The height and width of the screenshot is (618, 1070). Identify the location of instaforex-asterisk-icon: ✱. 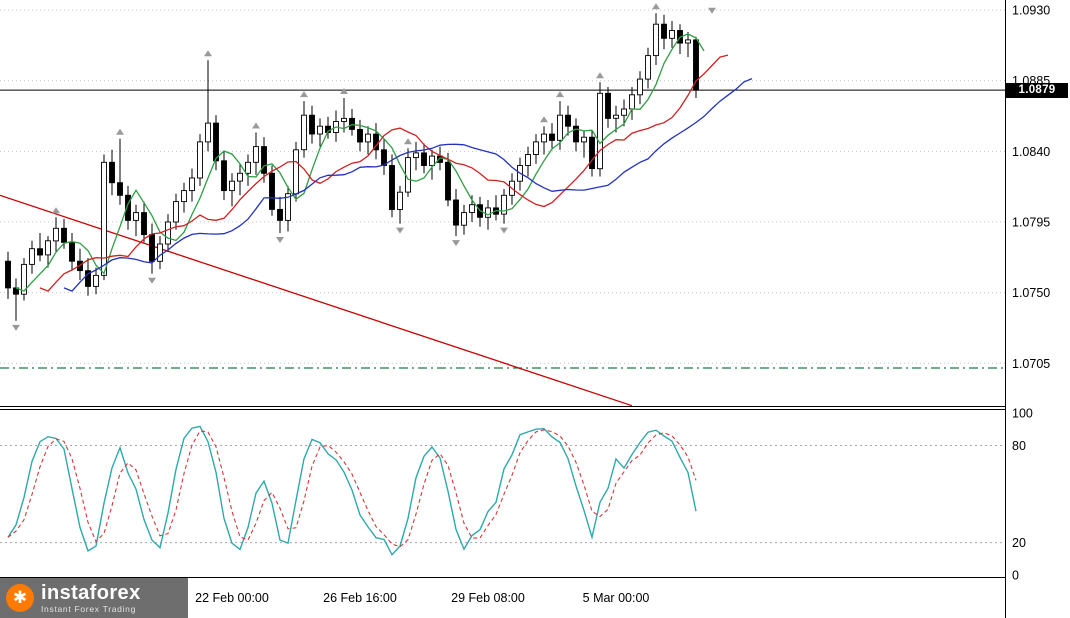
(20, 598).